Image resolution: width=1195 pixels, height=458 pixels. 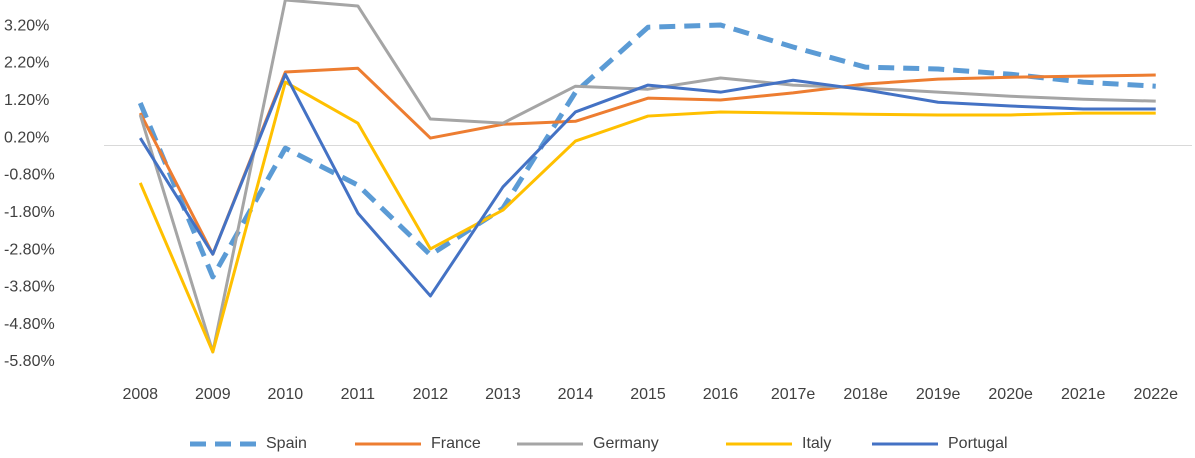 I want to click on y-tick-label: -0.80%, so click(x=29, y=175).